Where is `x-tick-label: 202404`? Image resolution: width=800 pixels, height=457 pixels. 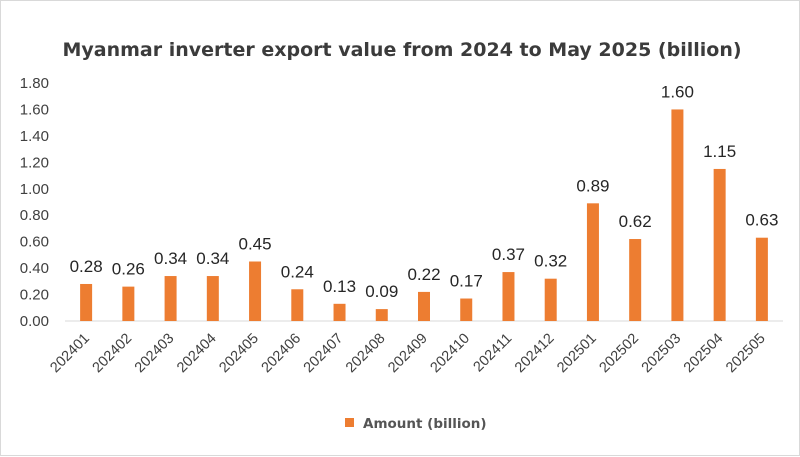 x-tick-label: 202404 is located at coordinates (197, 354).